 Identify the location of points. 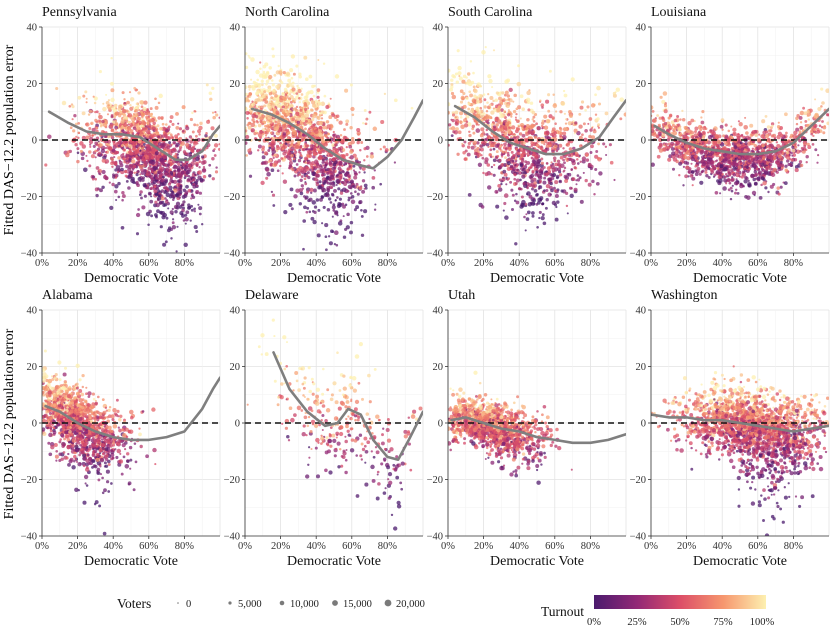
(537, 146).